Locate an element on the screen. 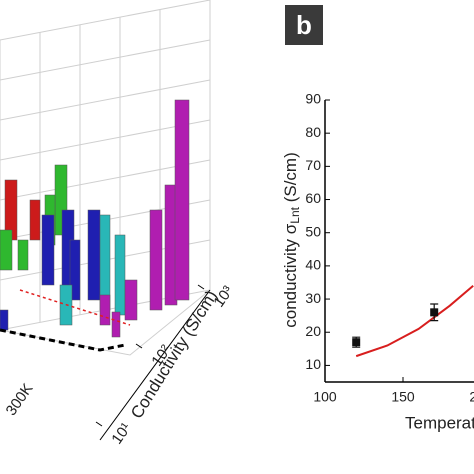  y-tick-label: 20 is located at coordinates (313, 331).